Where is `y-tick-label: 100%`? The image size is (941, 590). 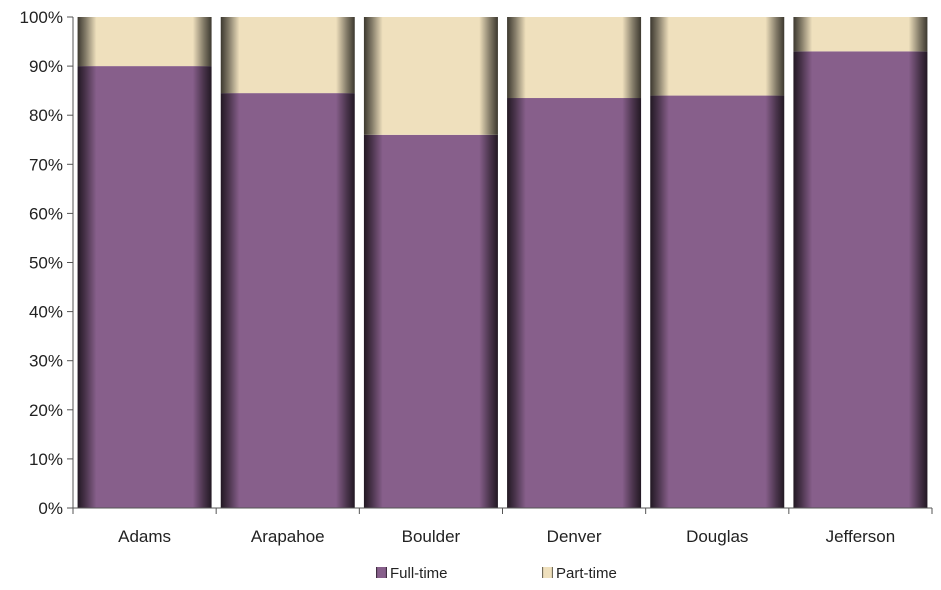
y-tick-label: 100% is located at coordinates (41, 17).